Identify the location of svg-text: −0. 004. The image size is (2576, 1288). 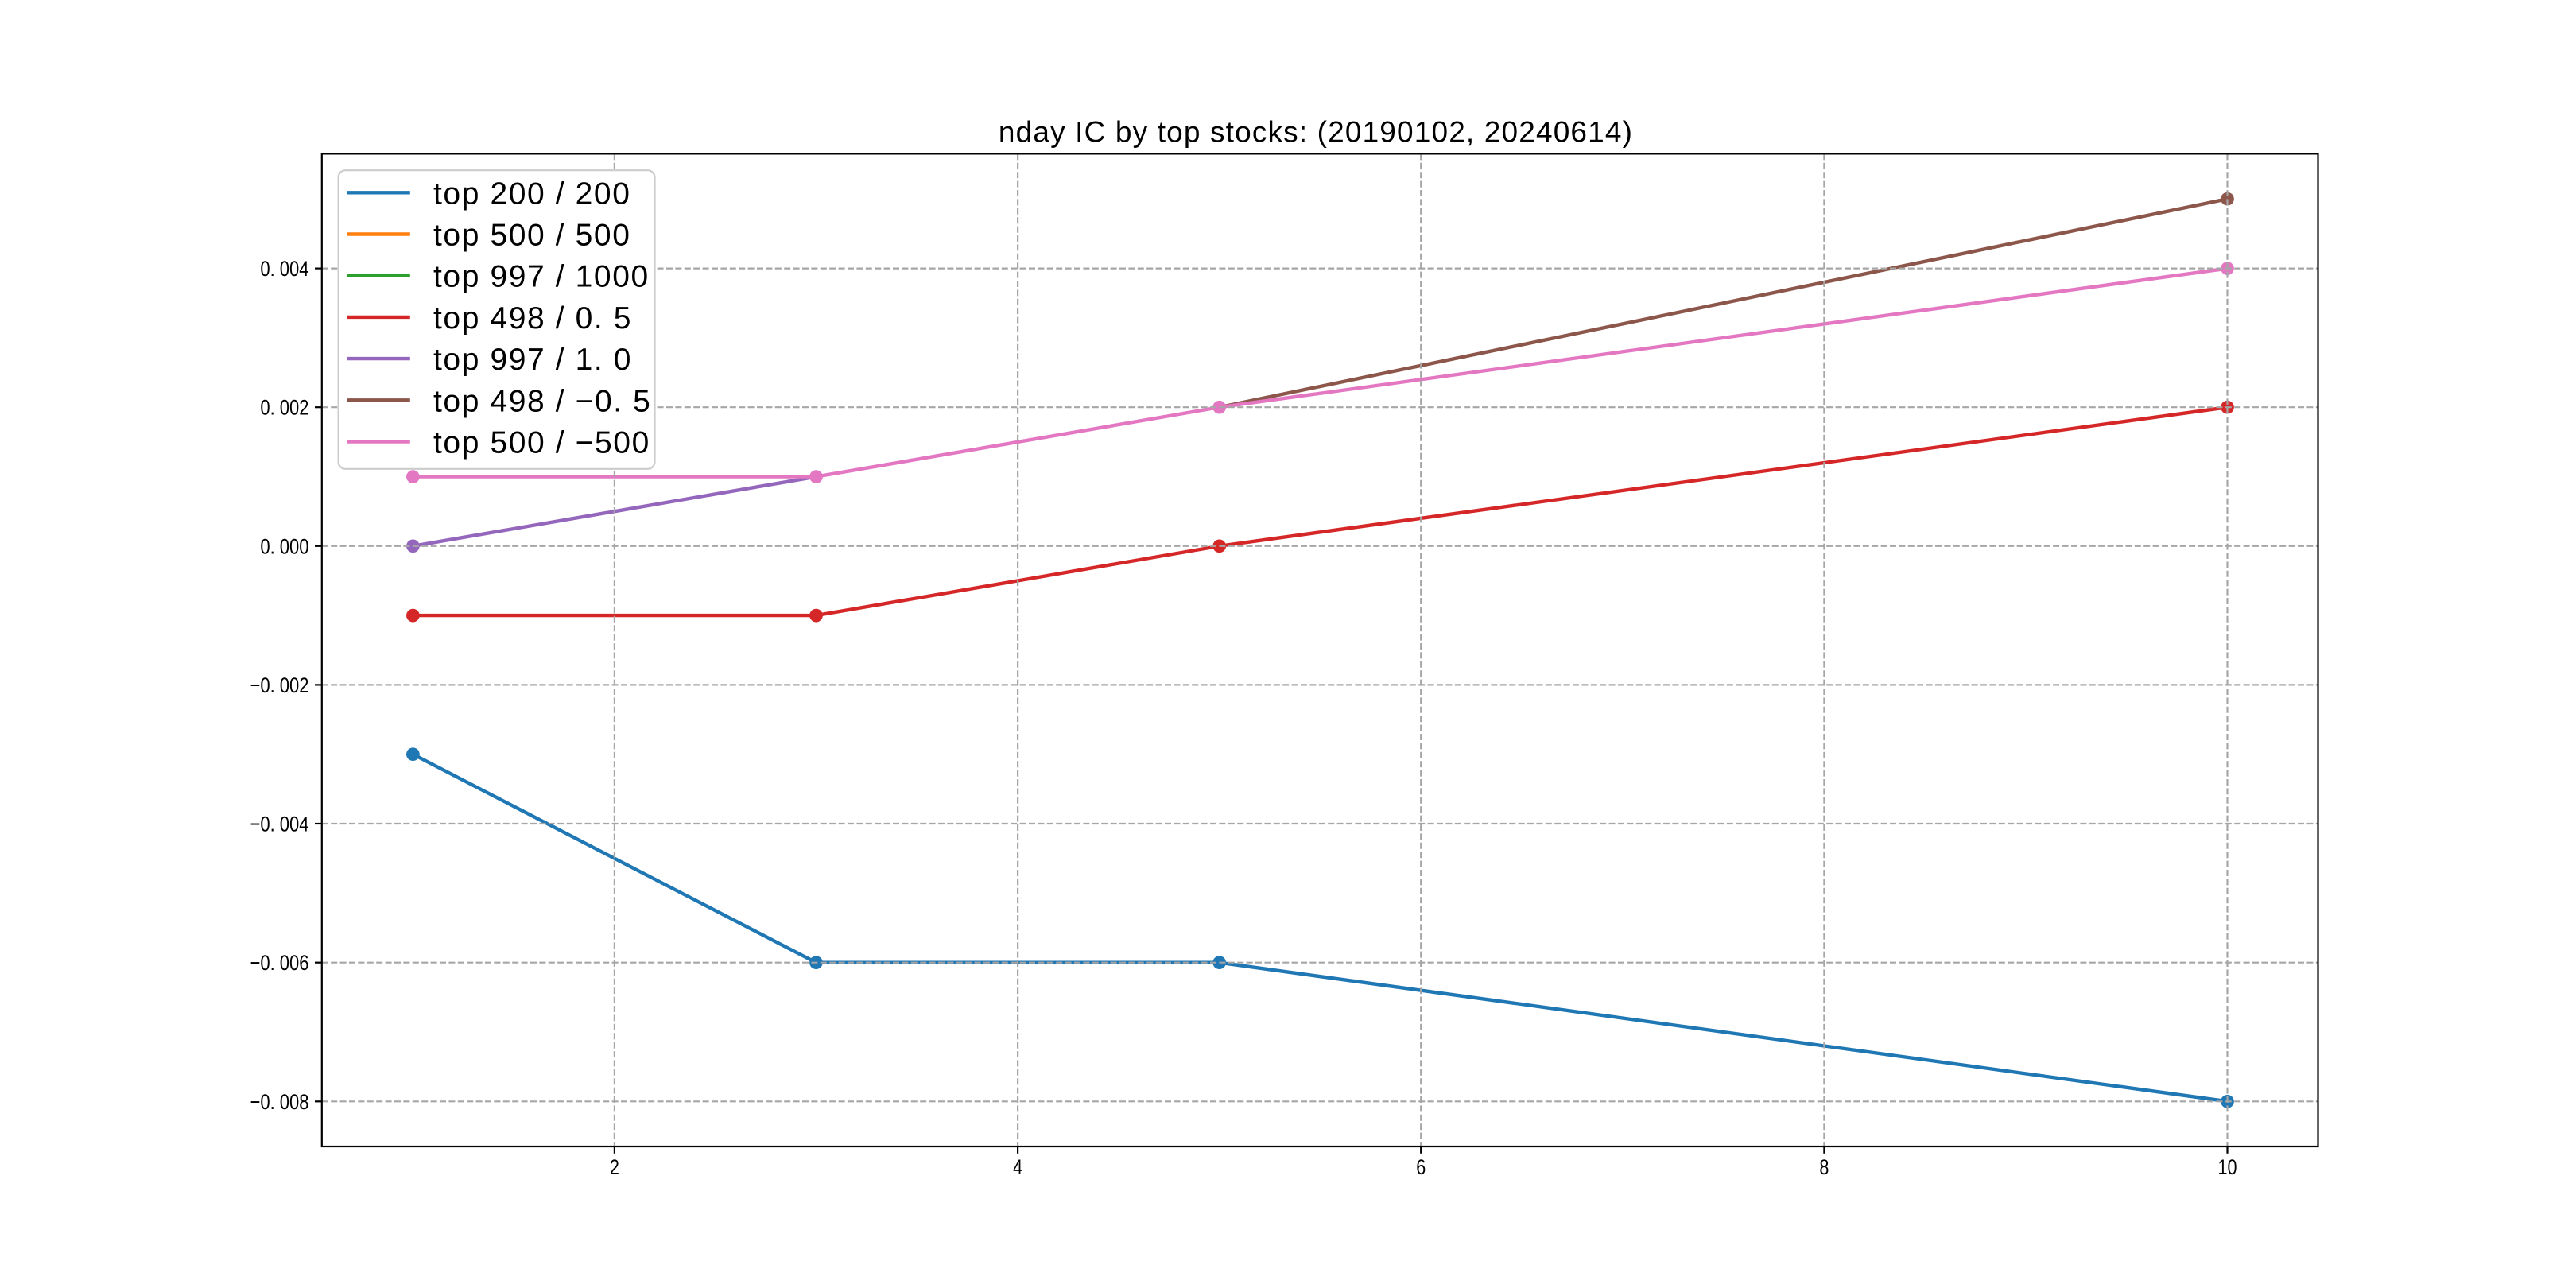
(280, 825).